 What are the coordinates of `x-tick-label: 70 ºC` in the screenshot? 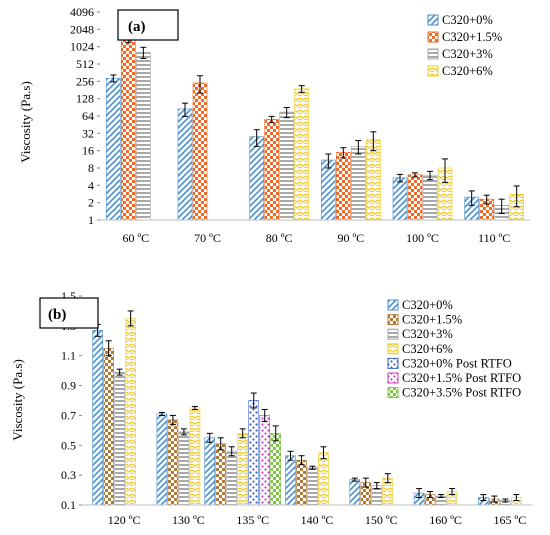 It's located at (207, 238).